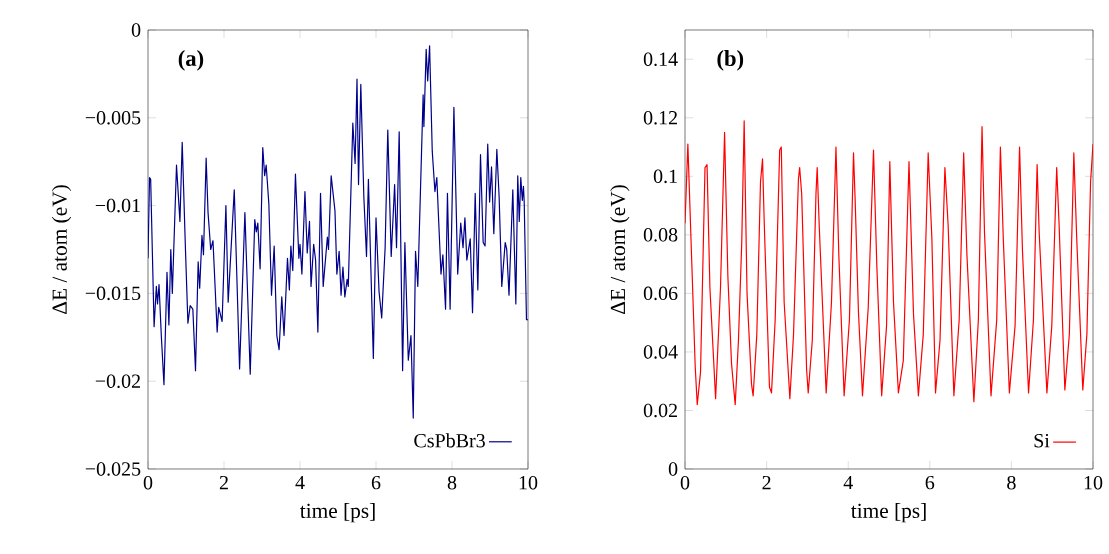  I want to click on y-tick-label: 0.06, so click(660, 293).